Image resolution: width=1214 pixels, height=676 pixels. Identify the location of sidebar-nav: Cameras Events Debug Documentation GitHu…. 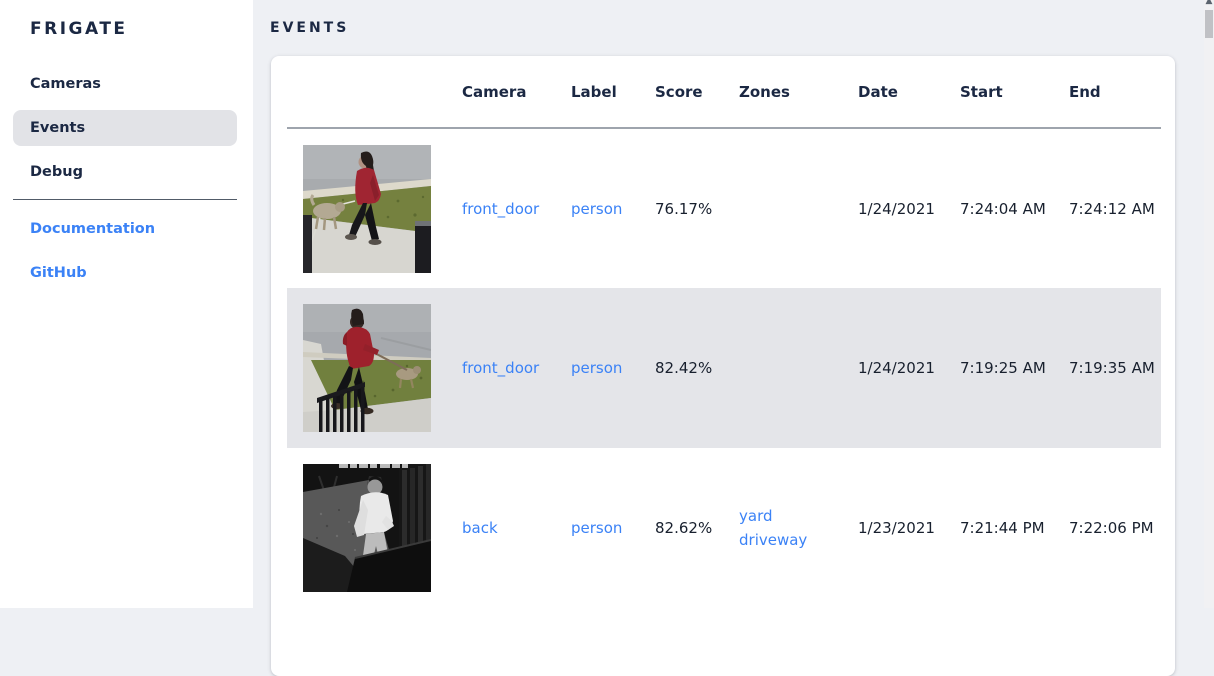
(126, 178).